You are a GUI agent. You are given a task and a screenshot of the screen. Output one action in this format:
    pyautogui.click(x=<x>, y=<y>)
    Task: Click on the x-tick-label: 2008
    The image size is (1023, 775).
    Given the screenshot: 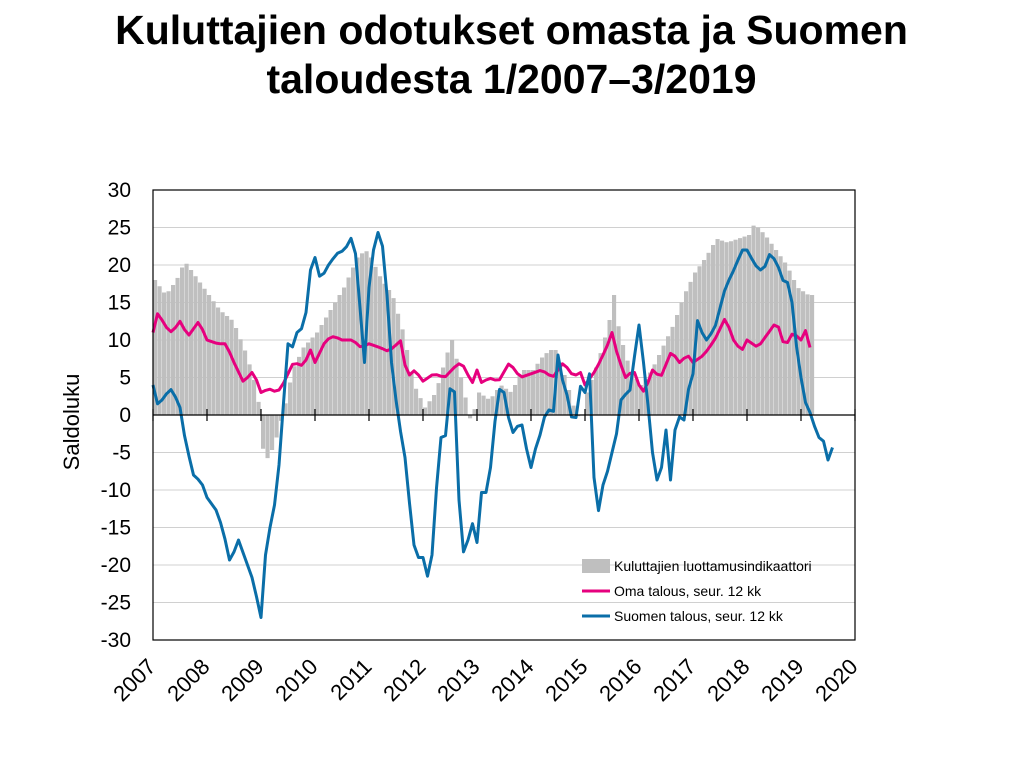 What is the action you would take?
    pyautogui.click(x=188, y=680)
    